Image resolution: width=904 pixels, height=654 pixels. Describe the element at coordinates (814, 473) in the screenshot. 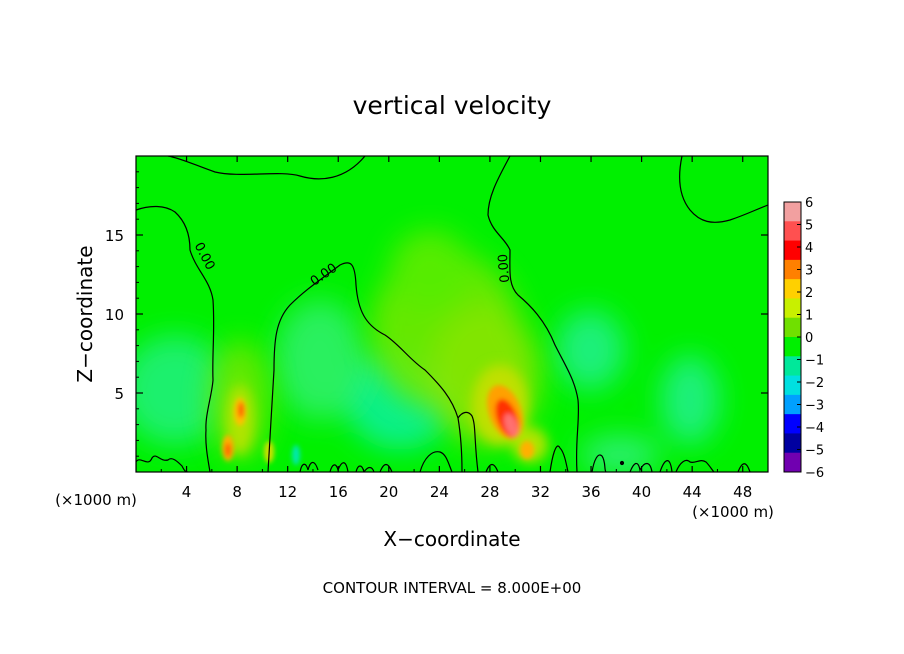

I see `colorbar-label: −6` at that location.